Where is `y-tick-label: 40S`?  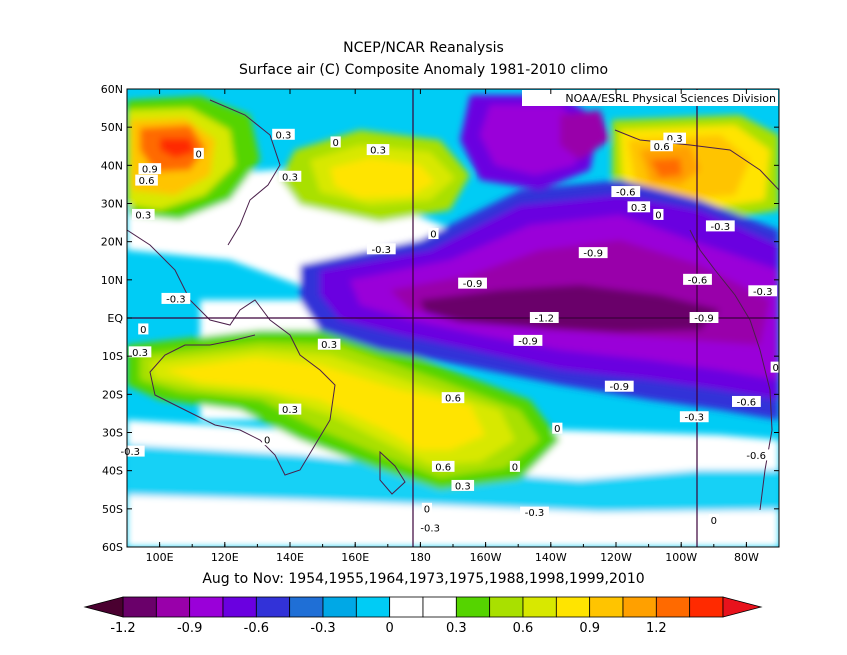 y-tick-label: 40S is located at coordinates (112, 471).